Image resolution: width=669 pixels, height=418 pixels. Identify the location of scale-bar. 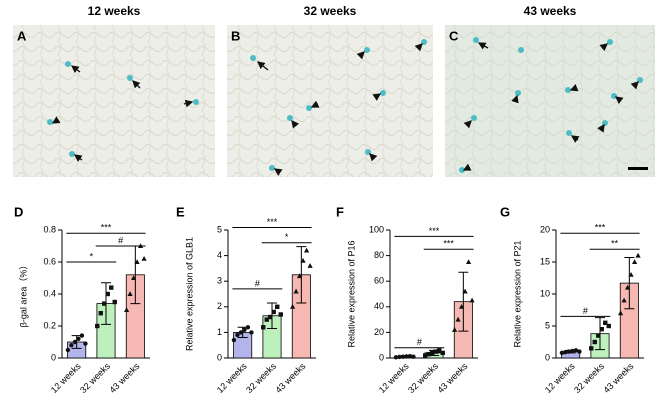
(638, 168).